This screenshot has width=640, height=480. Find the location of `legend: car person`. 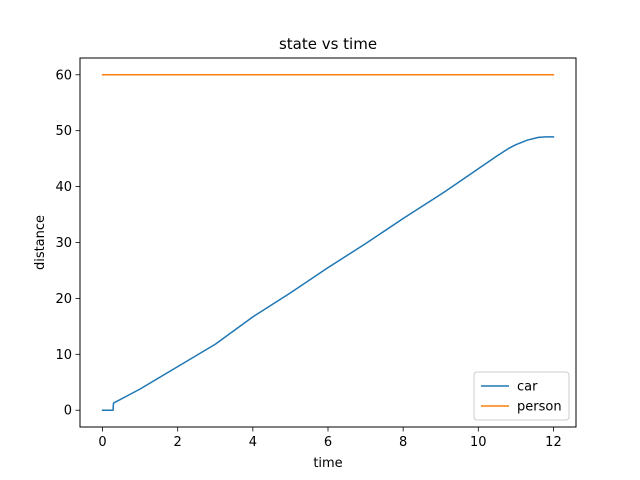

legend: car person is located at coordinates (521, 396).